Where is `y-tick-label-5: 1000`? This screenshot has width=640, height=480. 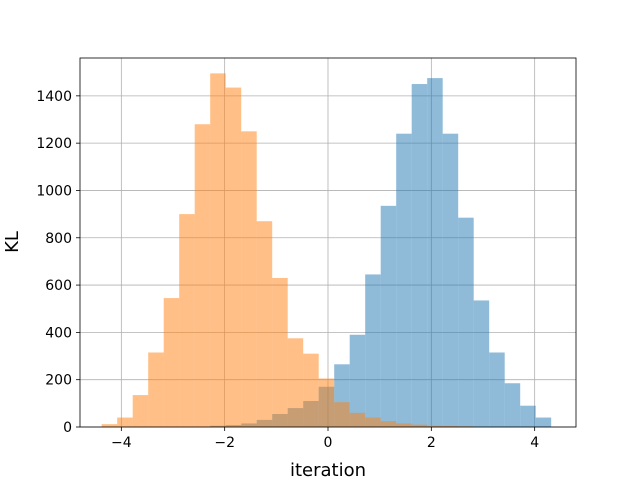
y-tick-label-5: 1000 is located at coordinates (54, 191).